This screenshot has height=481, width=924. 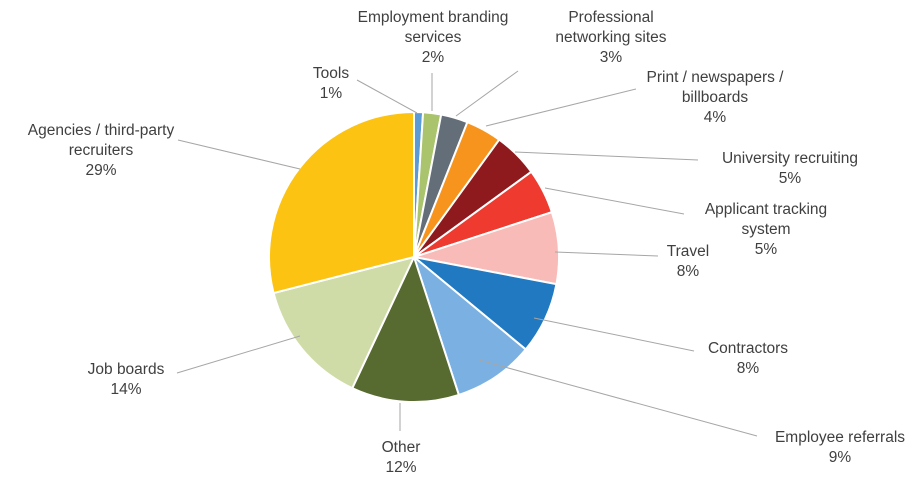 I want to click on slice-label-university-recruiting: University recruiting 5%, so click(x=790, y=168).